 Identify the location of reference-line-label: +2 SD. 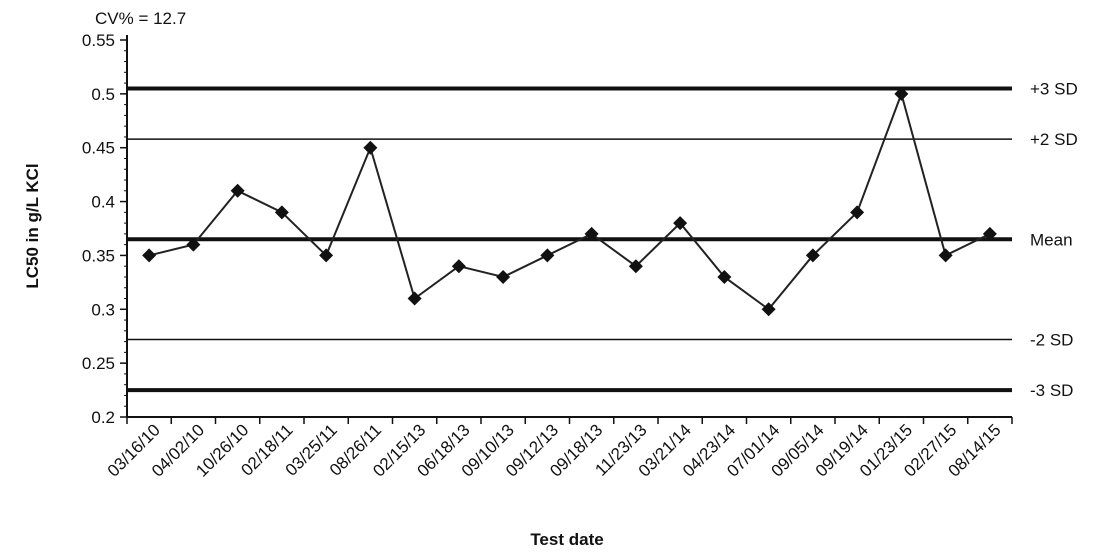
(1054, 139).